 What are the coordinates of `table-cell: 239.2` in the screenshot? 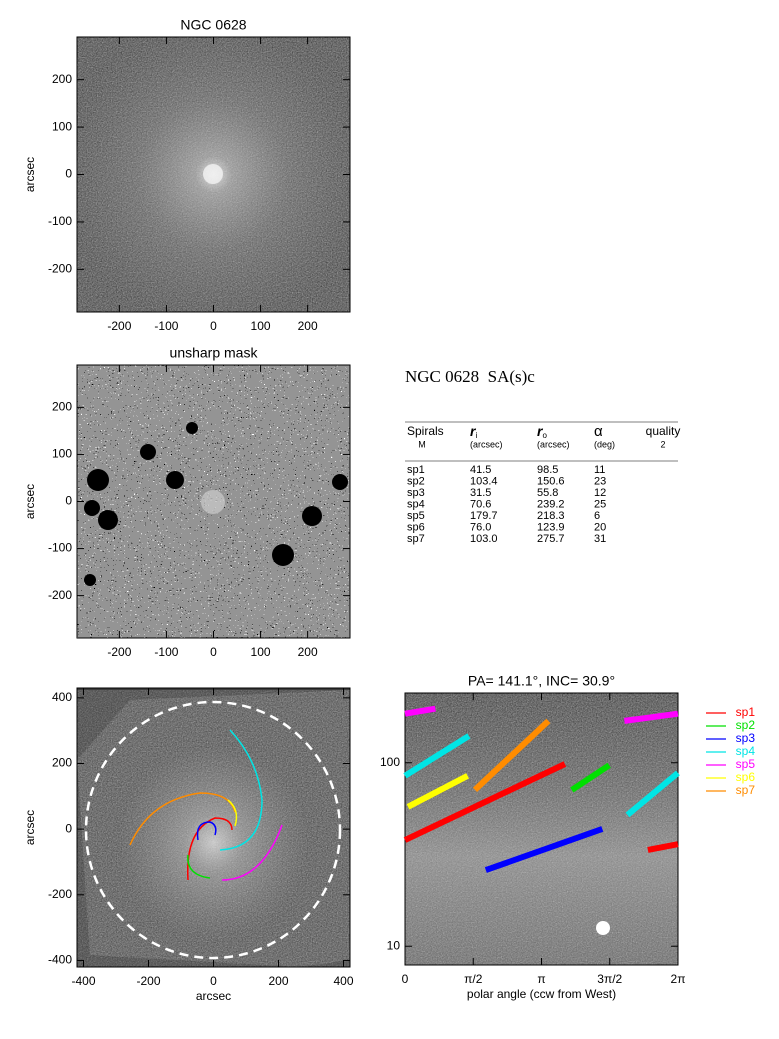 It's located at (551, 504).